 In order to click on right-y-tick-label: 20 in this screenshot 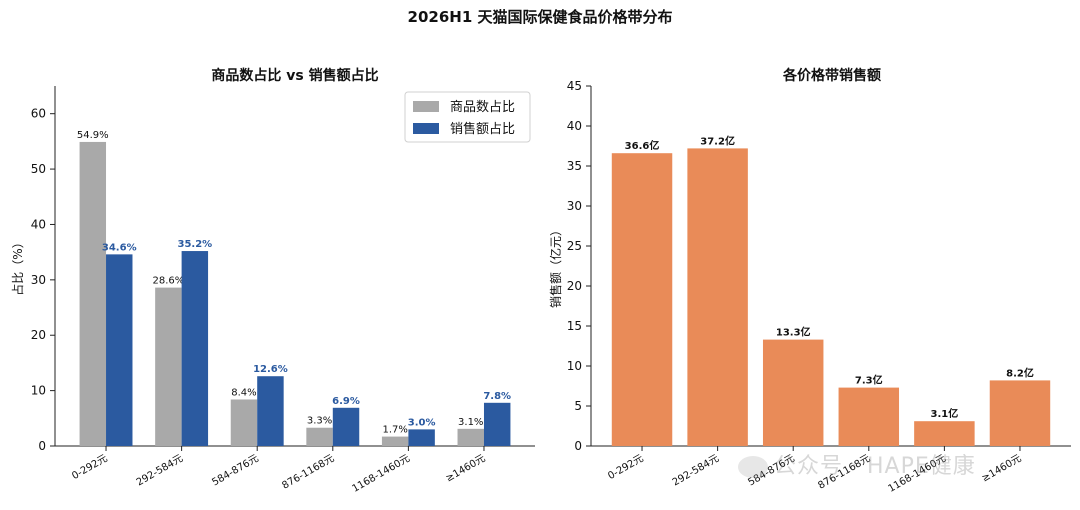, I will do `click(574, 286)`.